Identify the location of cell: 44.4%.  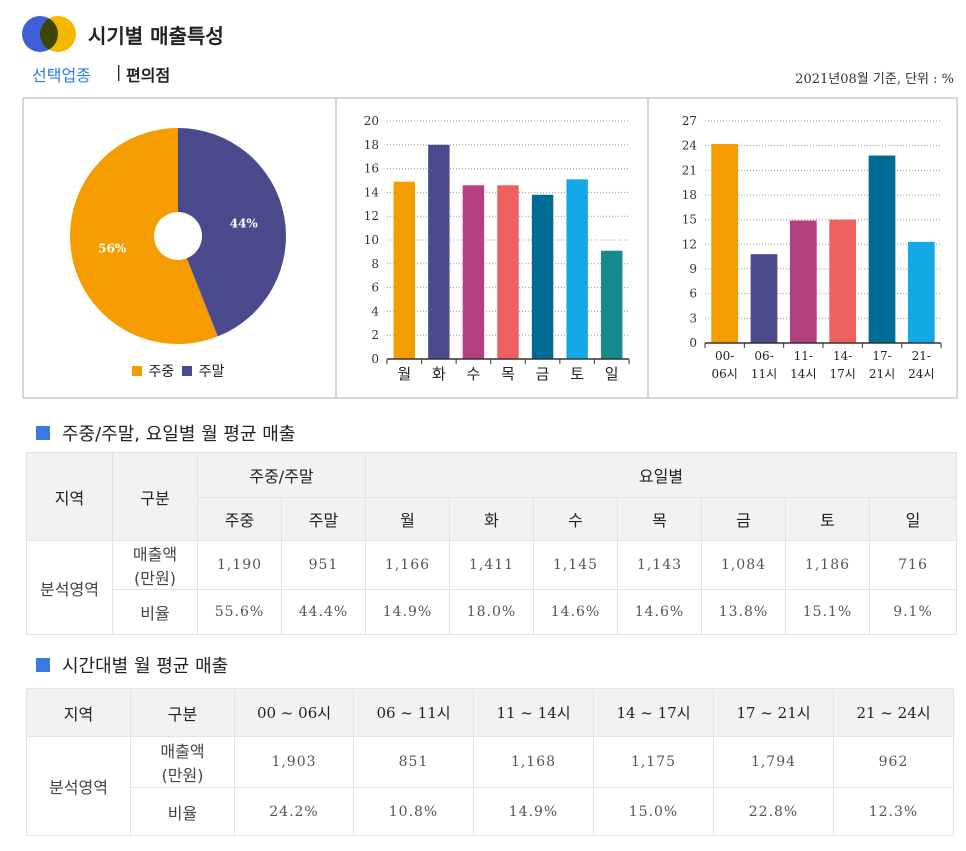
(323, 612).